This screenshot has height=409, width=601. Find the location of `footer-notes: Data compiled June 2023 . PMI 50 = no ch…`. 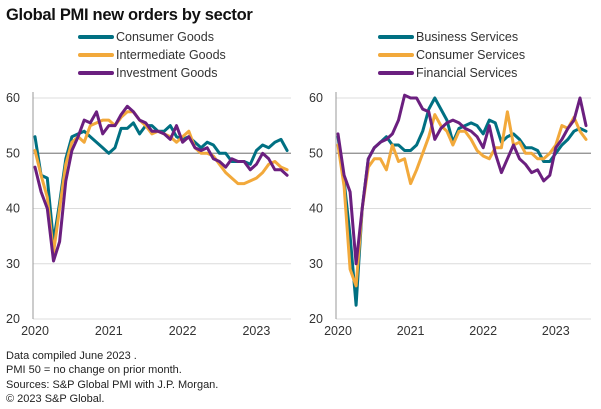

footer-notes: Data compiled June 2023 . PMI 50 = no ch… is located at coordinates (112, 377).